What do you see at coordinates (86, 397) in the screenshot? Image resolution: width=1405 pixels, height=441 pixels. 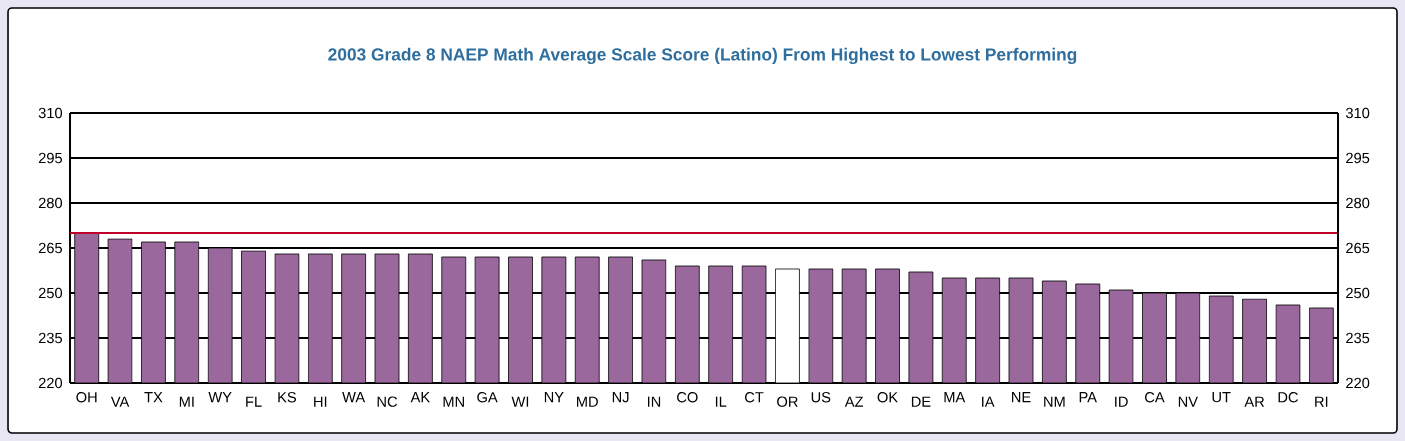 I see `x-tick-label: OH` at bounding box center [86, 397].